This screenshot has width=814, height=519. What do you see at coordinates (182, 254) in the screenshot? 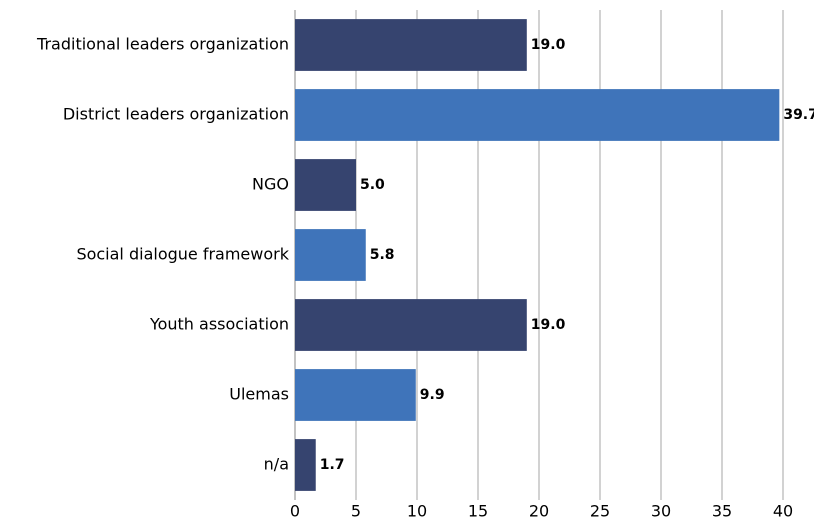
I see `y-tick-label: Social dialogue framework` at bounding box center [182, 254].